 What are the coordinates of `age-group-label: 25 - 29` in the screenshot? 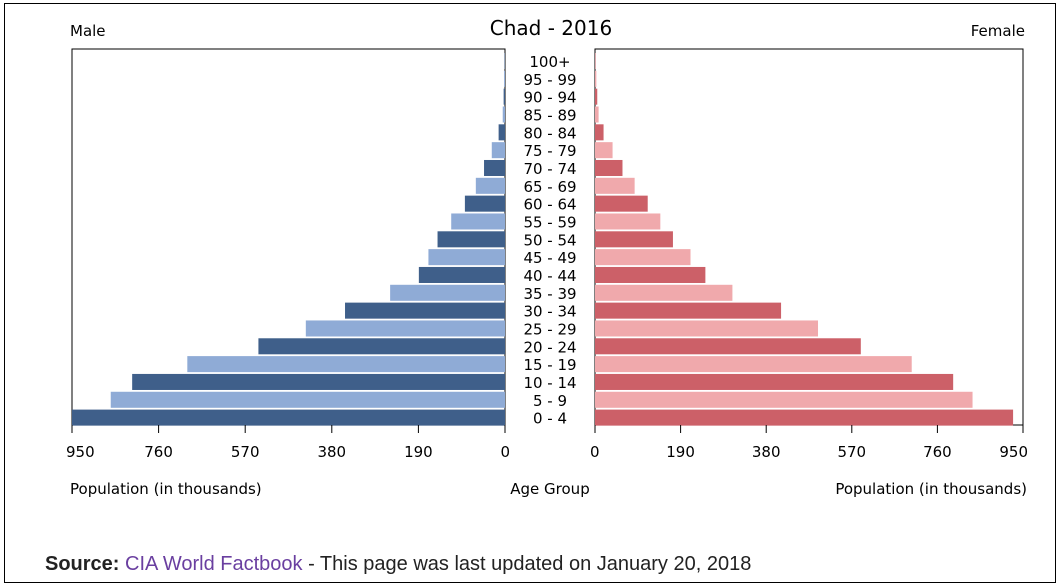 It's located at (549, 329).